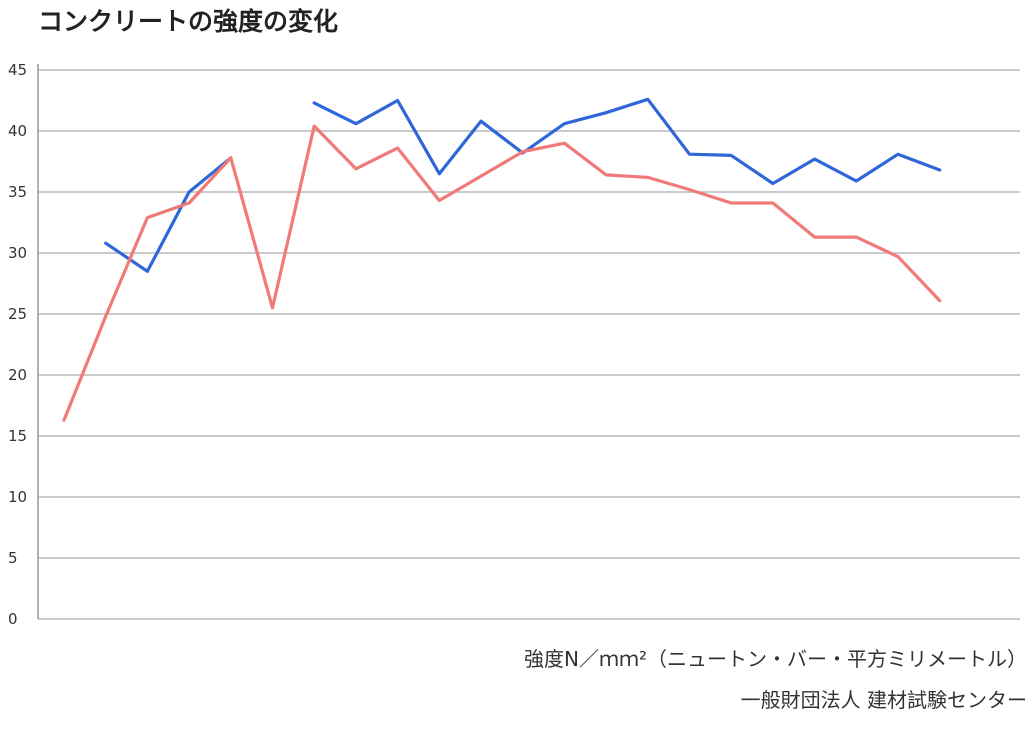 This screenshot has height=733, width=1035. Describe the element at coordinates (13, 558) in the screenshot. I see `y-tick-label: 5` at that location.